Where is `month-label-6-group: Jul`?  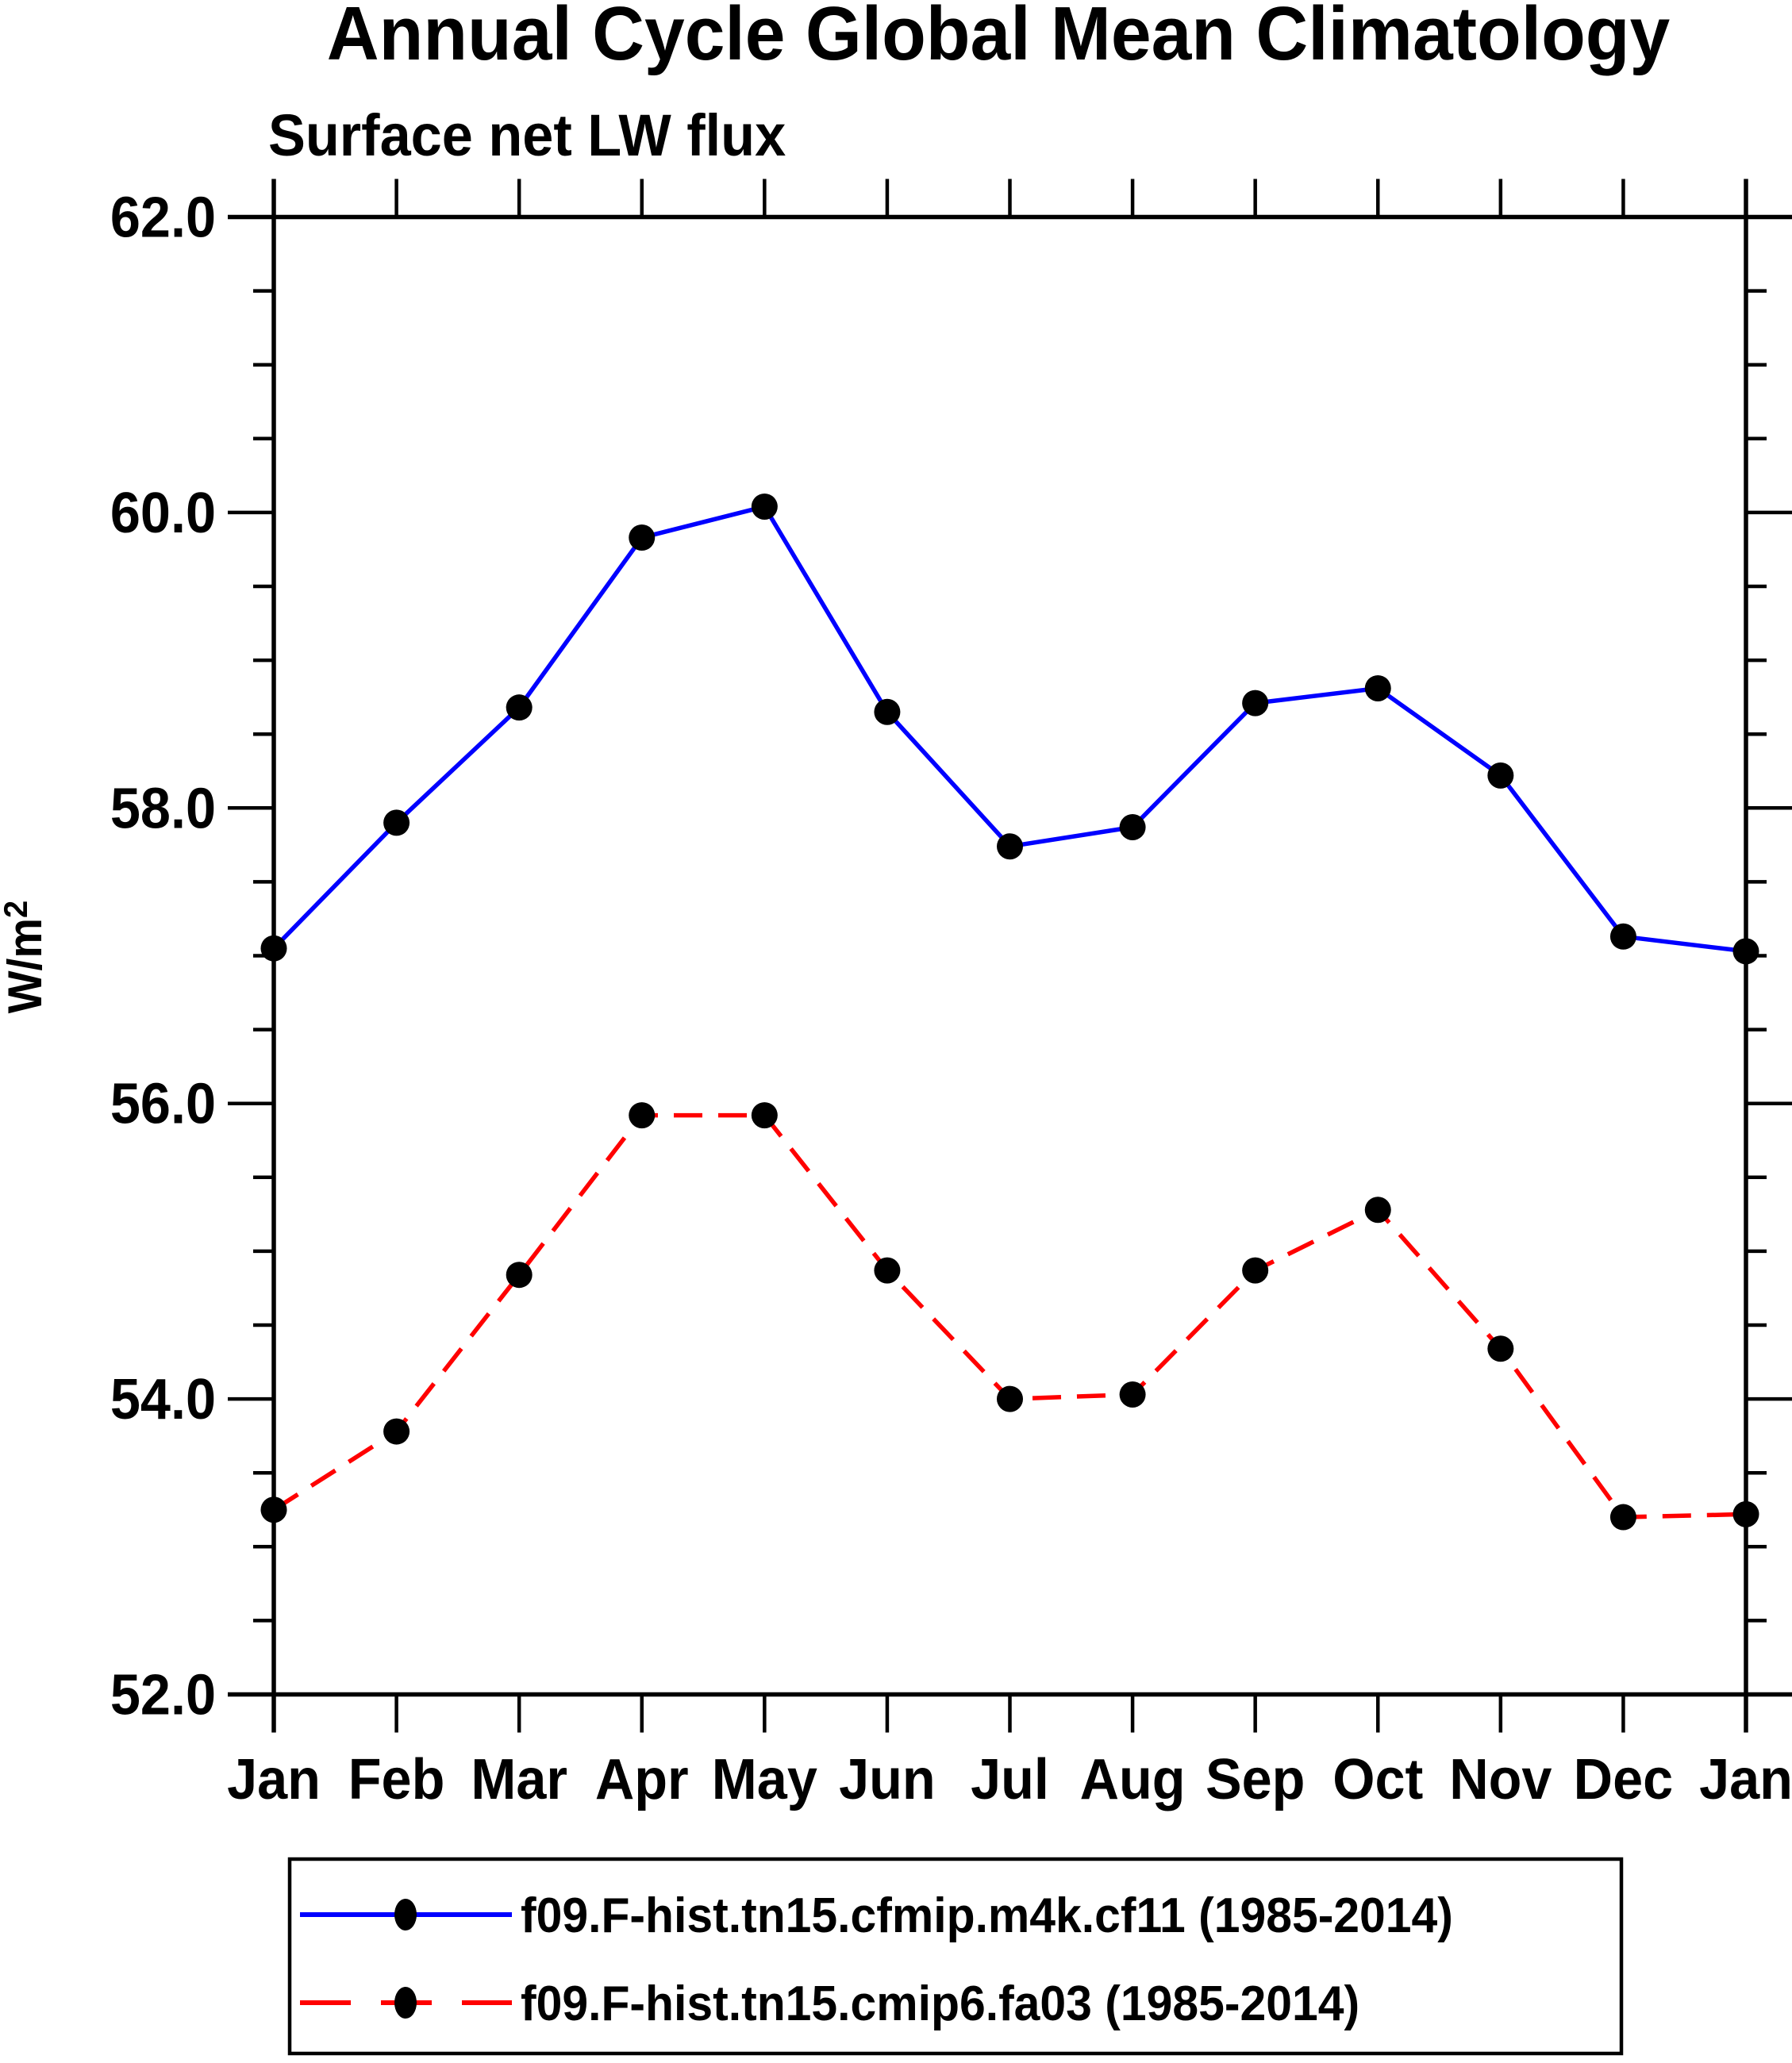 month-label-6-group: Jul is located at coordinates (1010, 1779).